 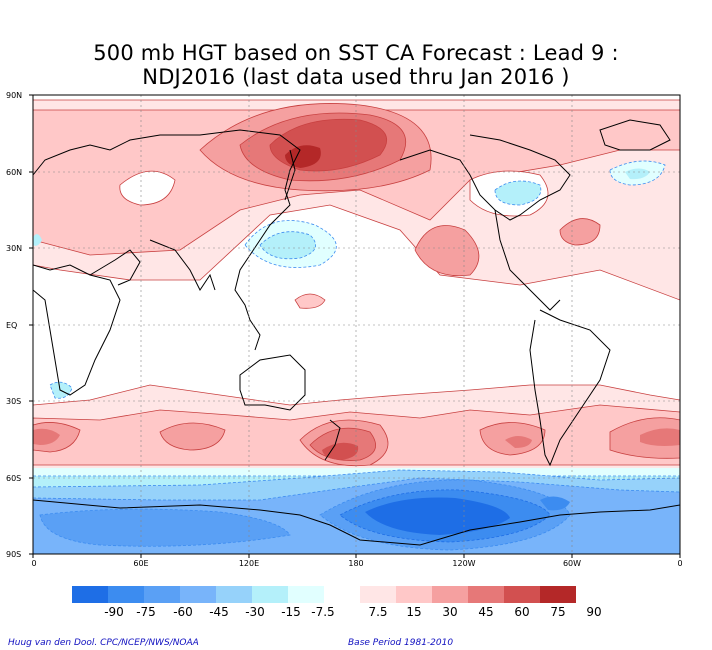 I want to click on near-zero-region, so click(x=147, y=188).